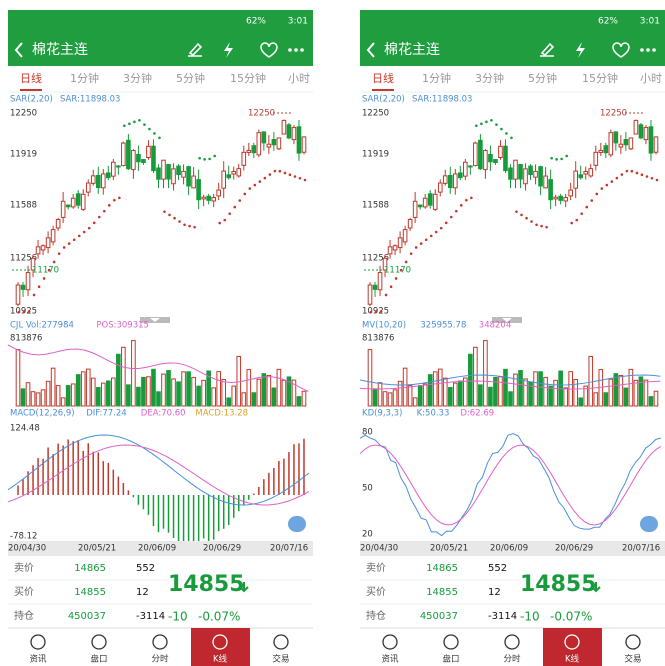  Describe the element at coordinates (145, 568) in the screenshot. I see `quote-volume: 552` at that location.